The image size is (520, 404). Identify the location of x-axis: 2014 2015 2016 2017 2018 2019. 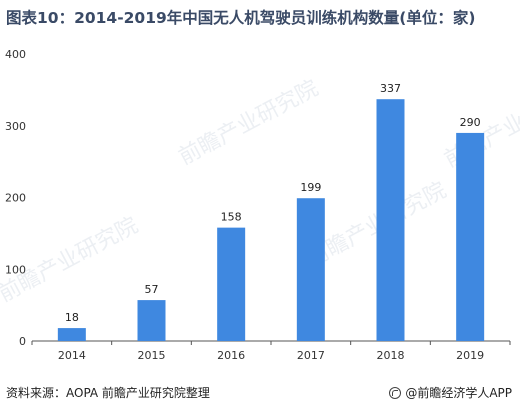
(271, 351).